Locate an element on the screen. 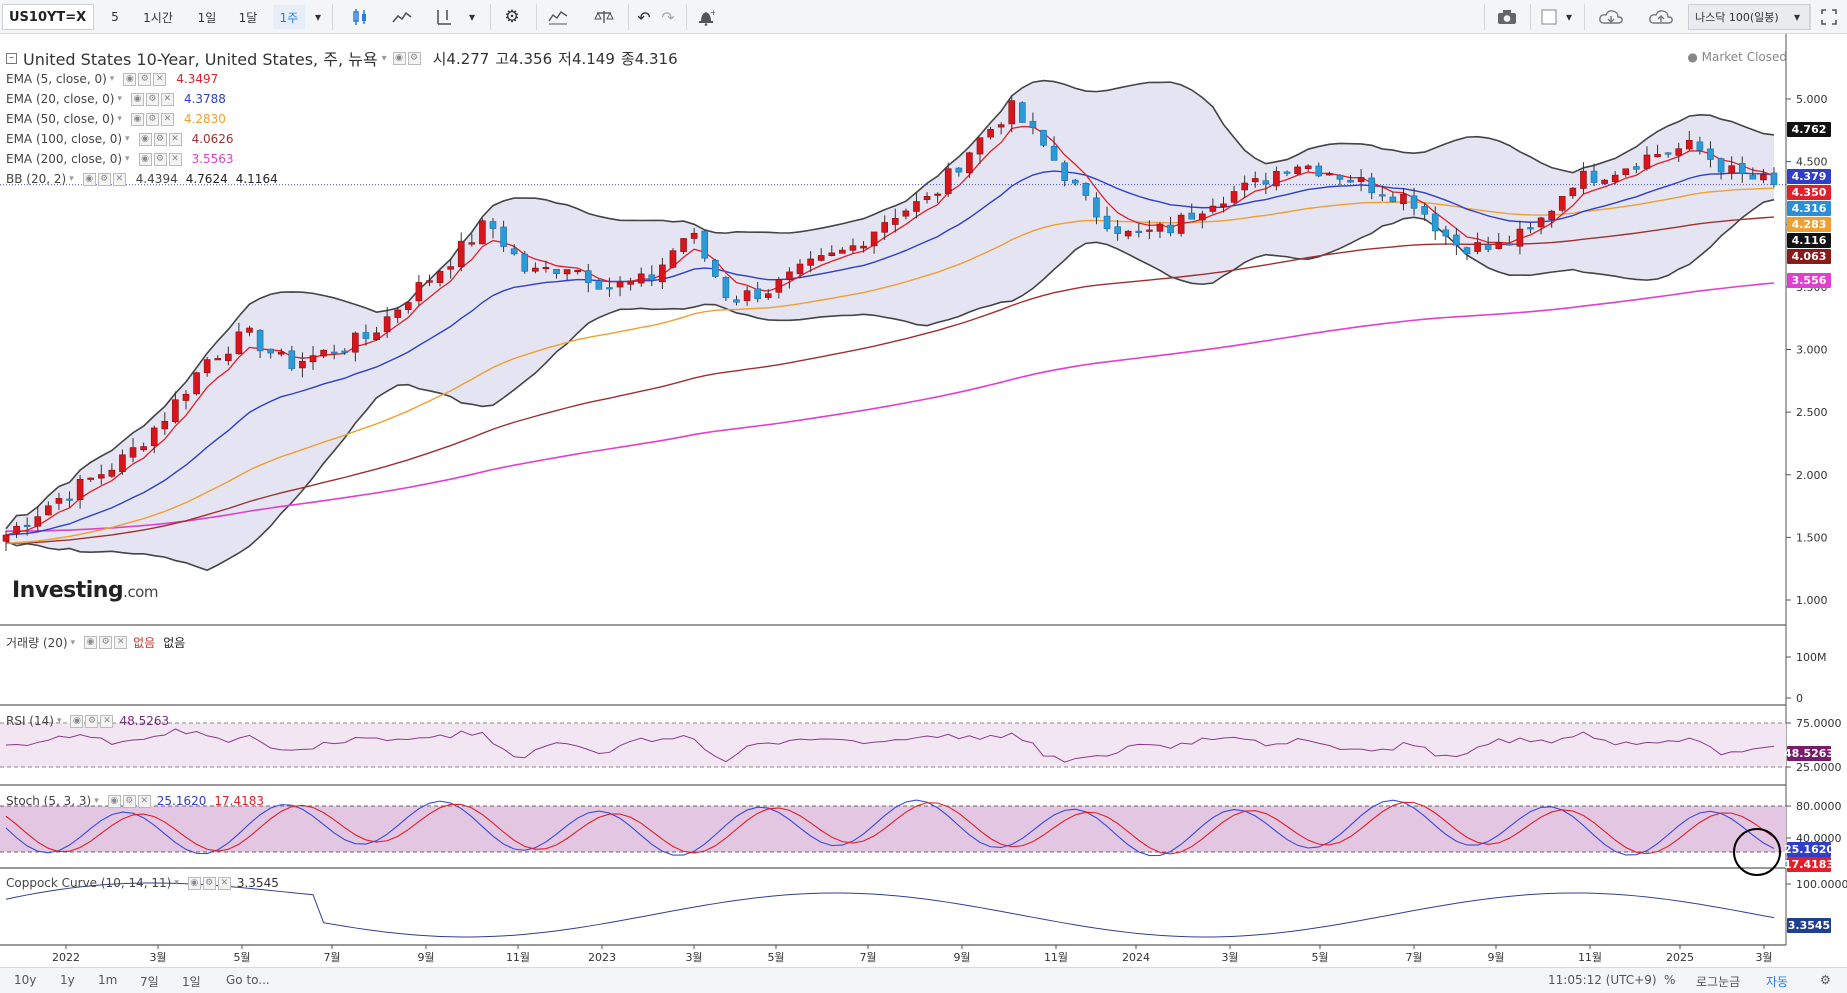 This screenshot has height=993, width=1847. percent-toggle: % is located at coordinates (1670, 980).